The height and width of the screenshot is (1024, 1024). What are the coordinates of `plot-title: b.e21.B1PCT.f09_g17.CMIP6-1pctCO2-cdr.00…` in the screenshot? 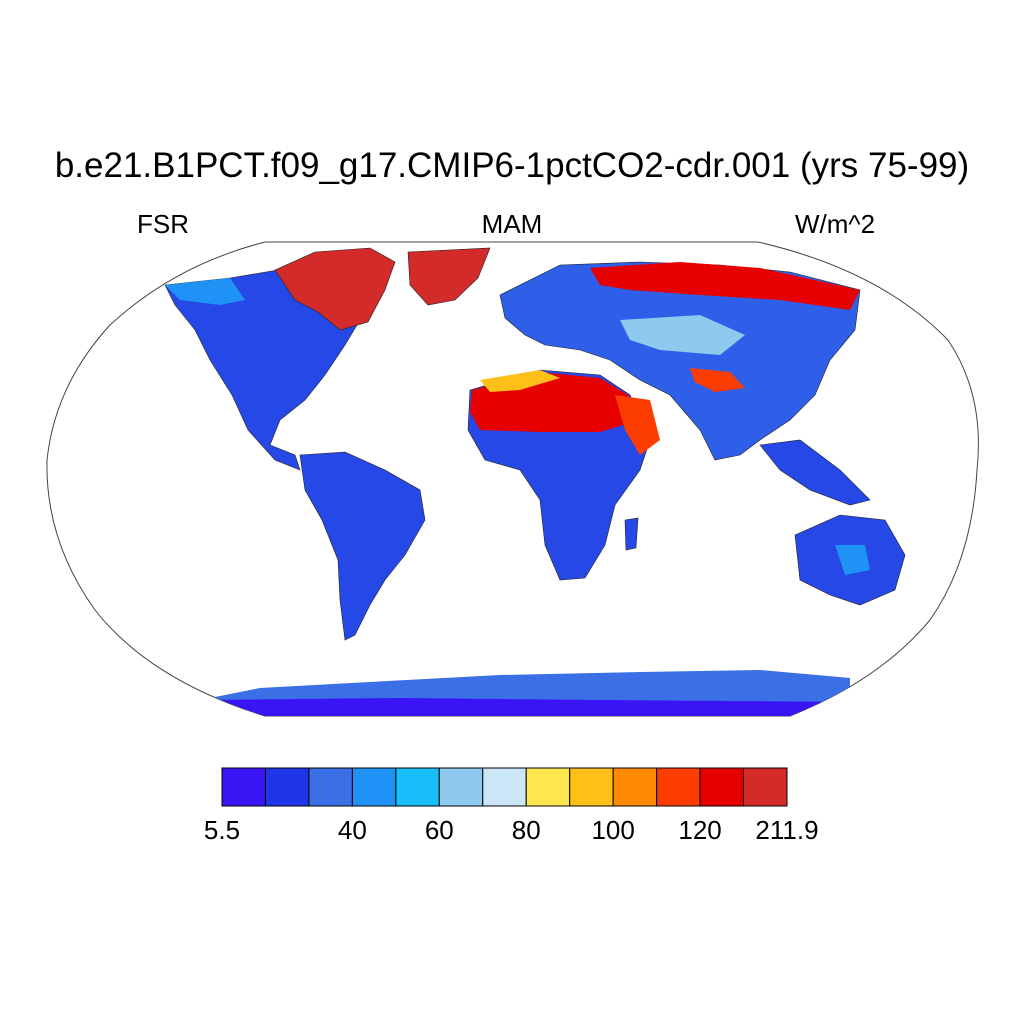 It's located at (512, 165).